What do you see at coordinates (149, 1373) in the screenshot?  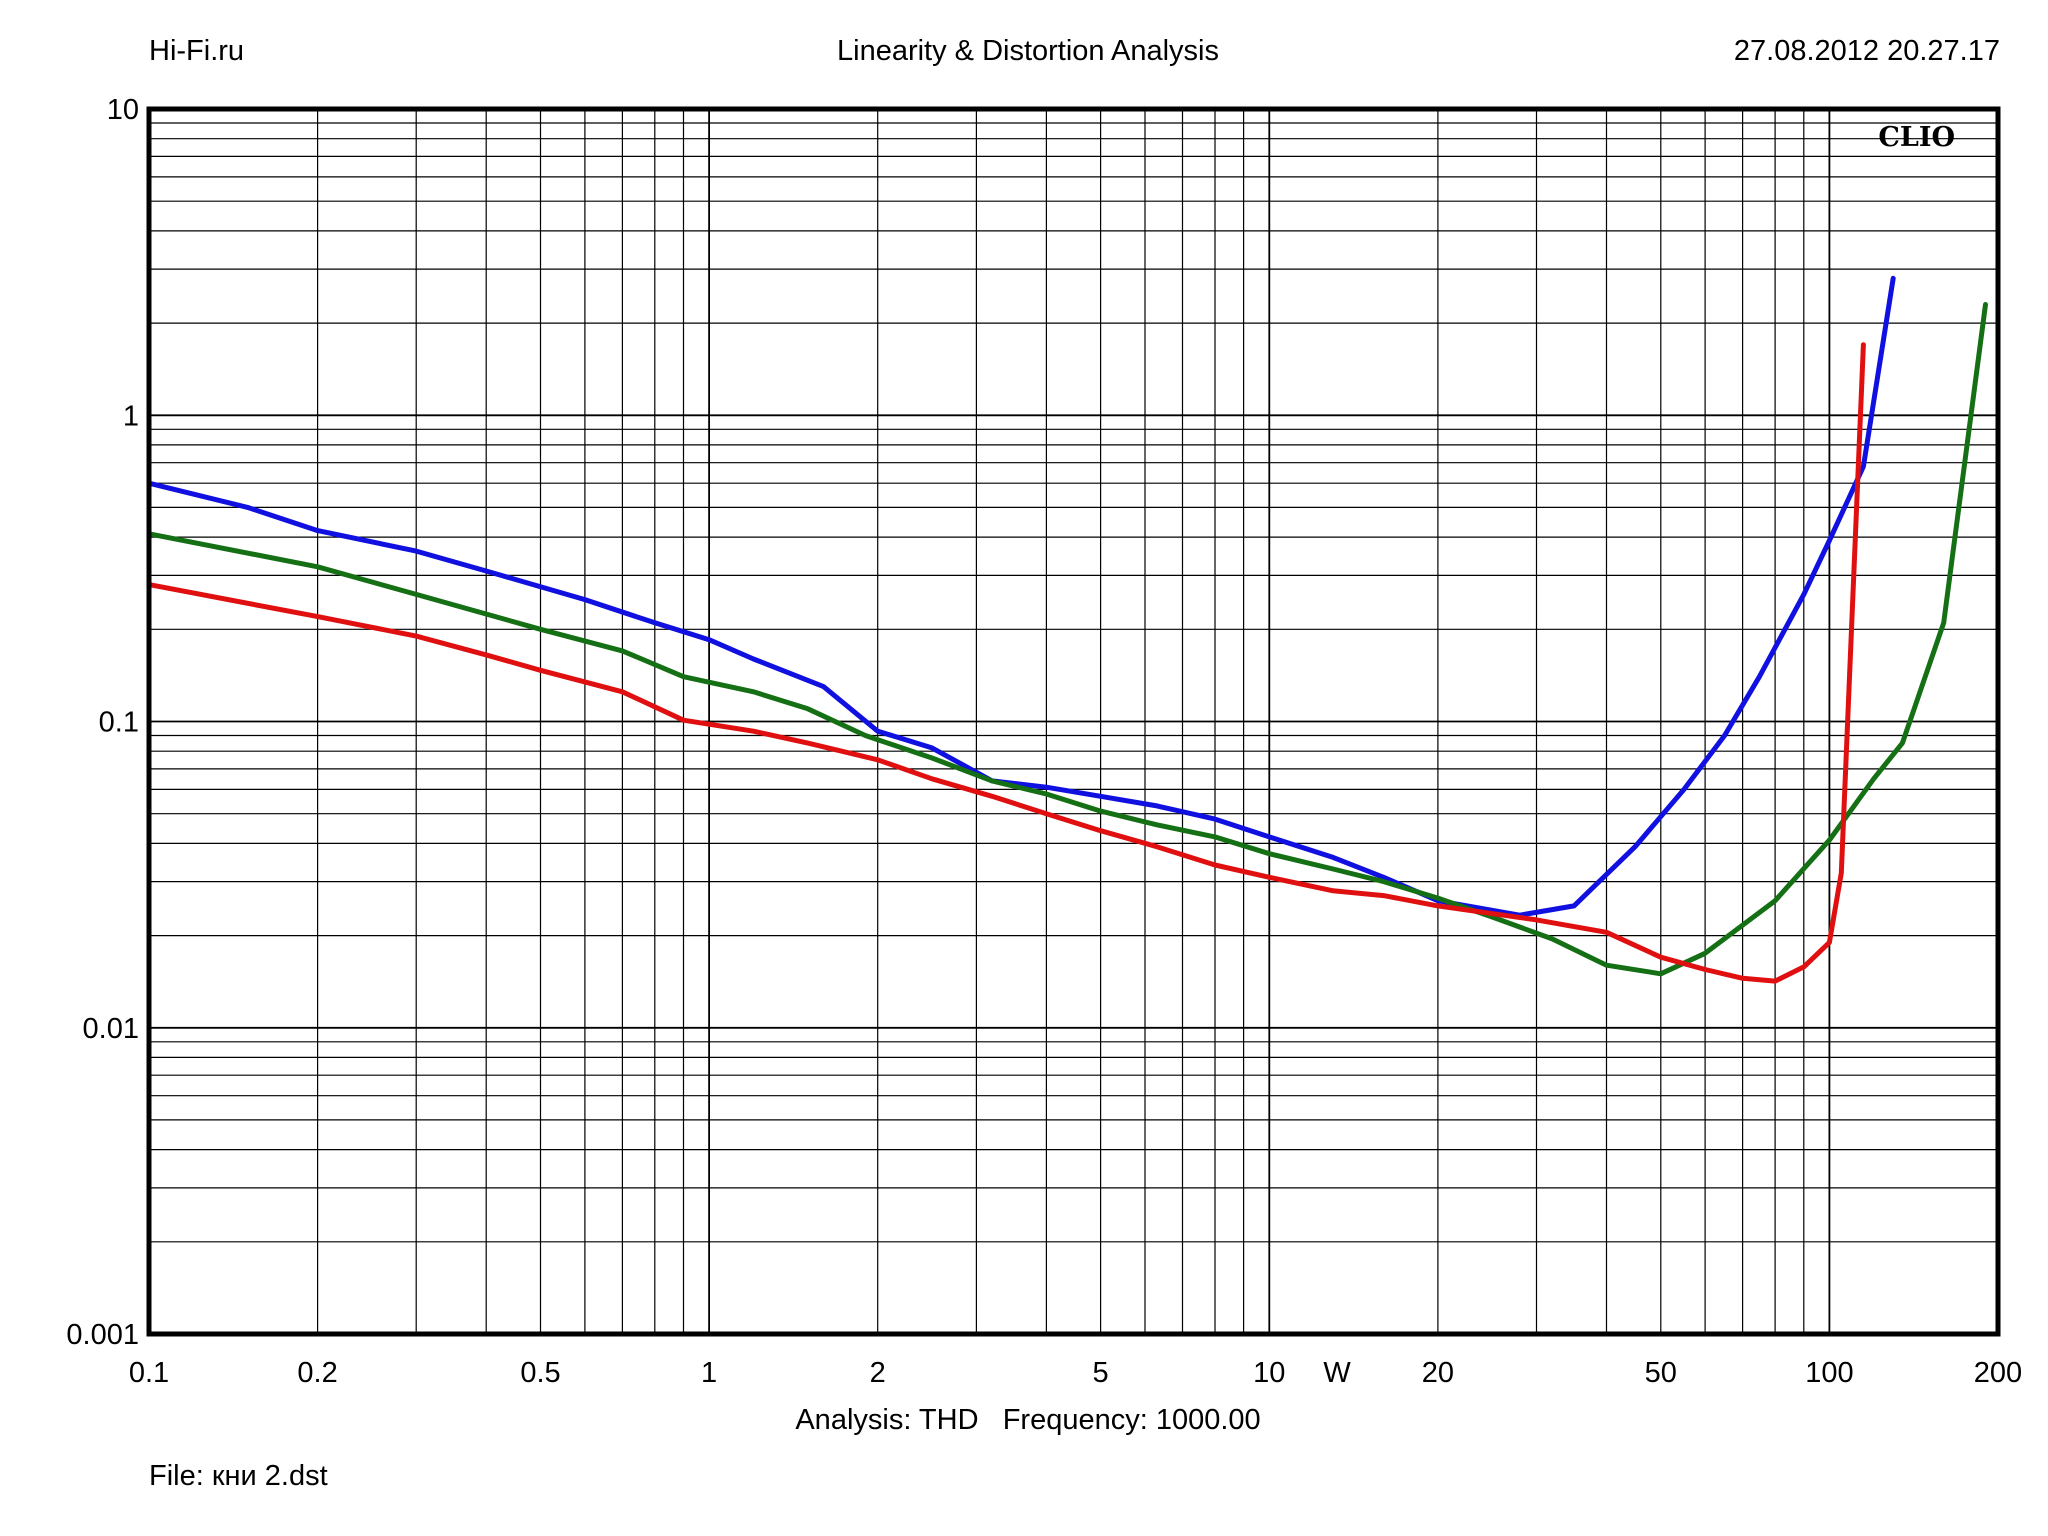 I see `x-tick-label: 0.1` at bounding box center [149, 1373].